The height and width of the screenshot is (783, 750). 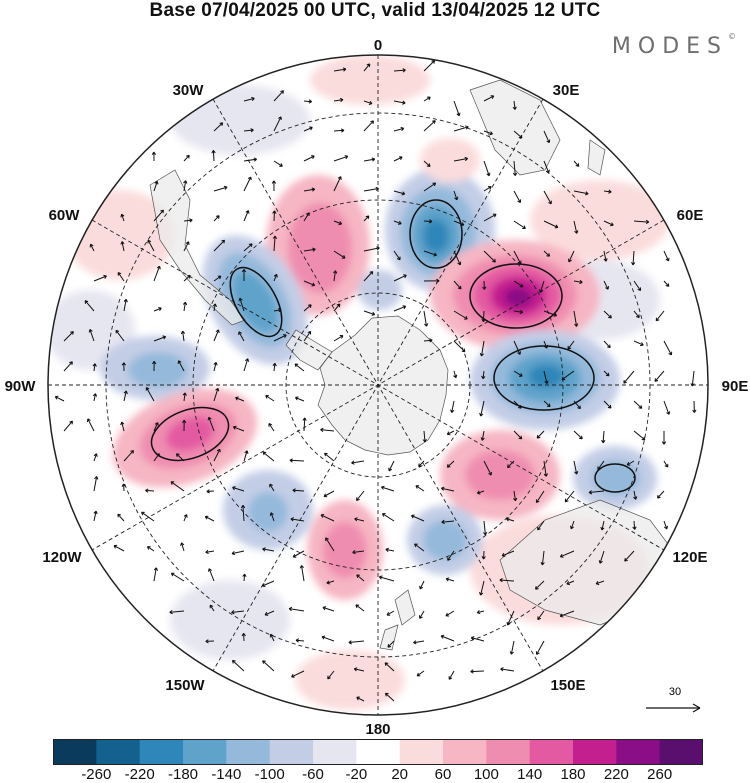 What do you see at coordinates (189, 90) in the screenshot?
I see `lon-label-30w: 30W` at bounding box center [189, 90].